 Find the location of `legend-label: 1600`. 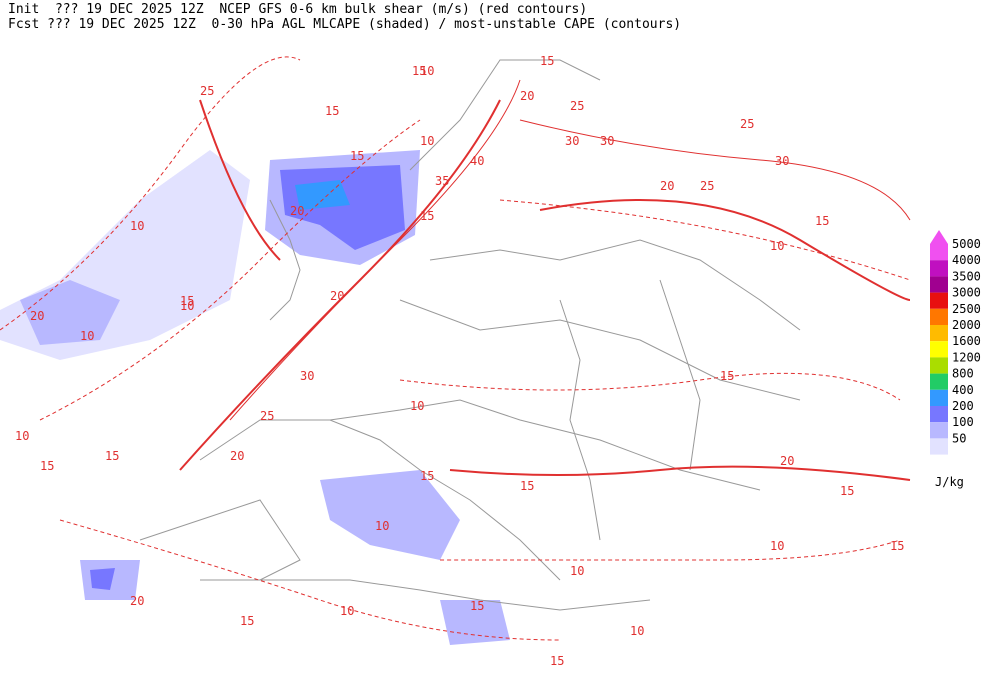

legend-label: 1600 is located at coordinates (966, 341).